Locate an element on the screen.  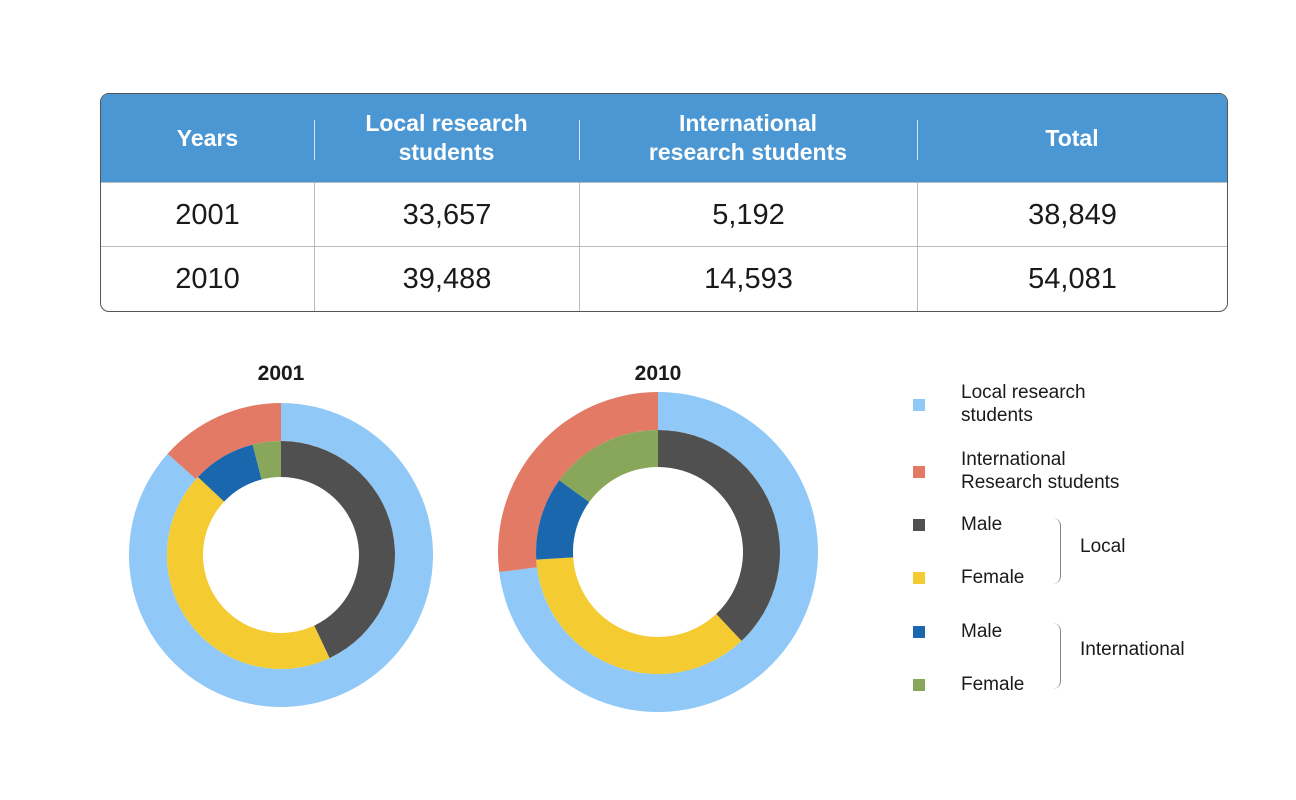
cell: 54,081 is located at coordinates (1072, 279).